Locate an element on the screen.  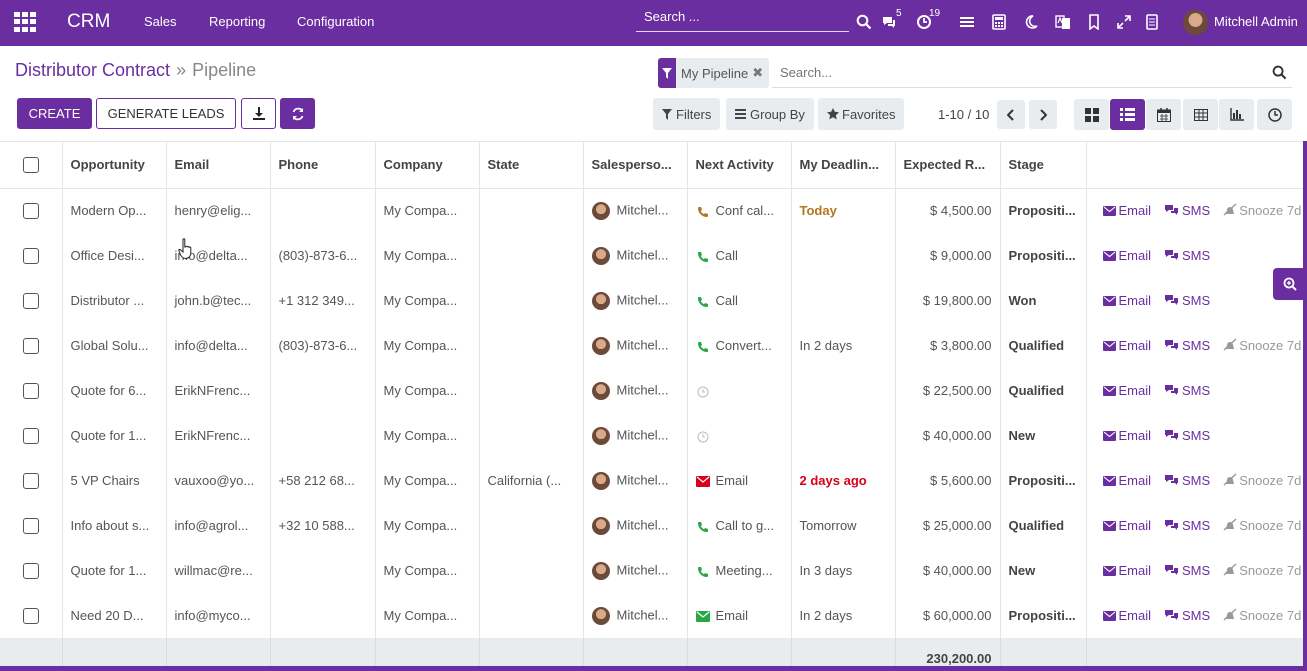
cell-expected-revenue: $ 9,000.00 is located at coordinates (948, 255).